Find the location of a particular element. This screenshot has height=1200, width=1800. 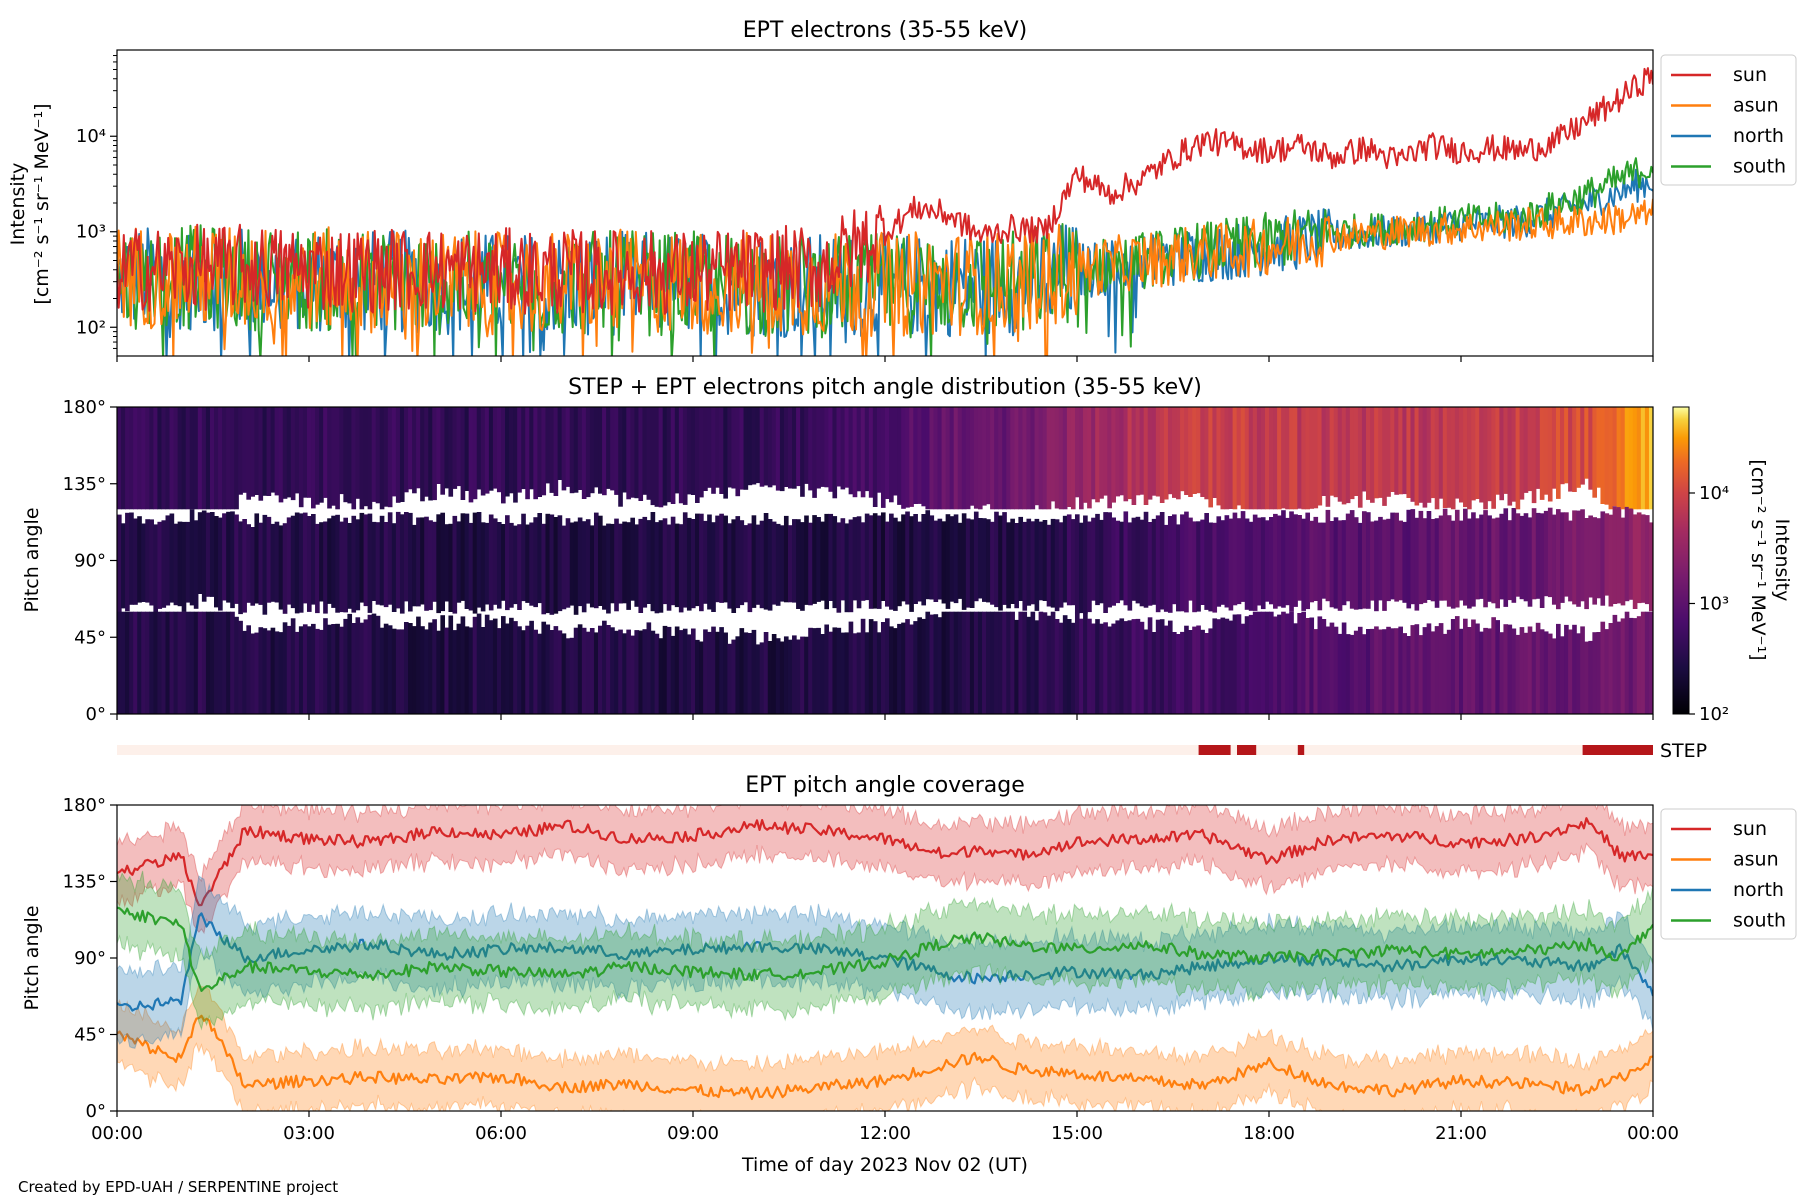

step-active-segment is located at coordinates (1247, 750).